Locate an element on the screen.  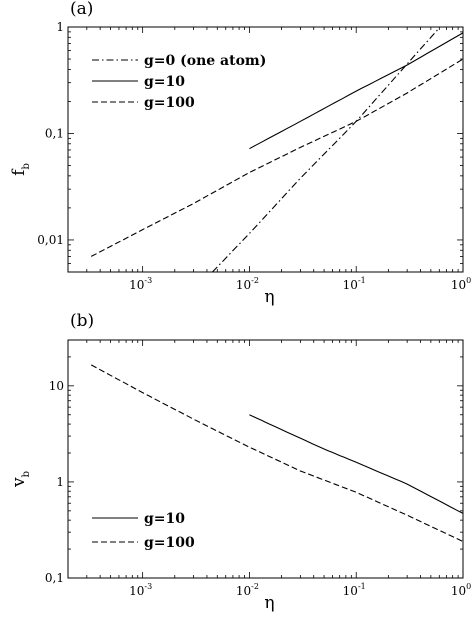
y-axis-label: vb is located at coordinates (20, 479).